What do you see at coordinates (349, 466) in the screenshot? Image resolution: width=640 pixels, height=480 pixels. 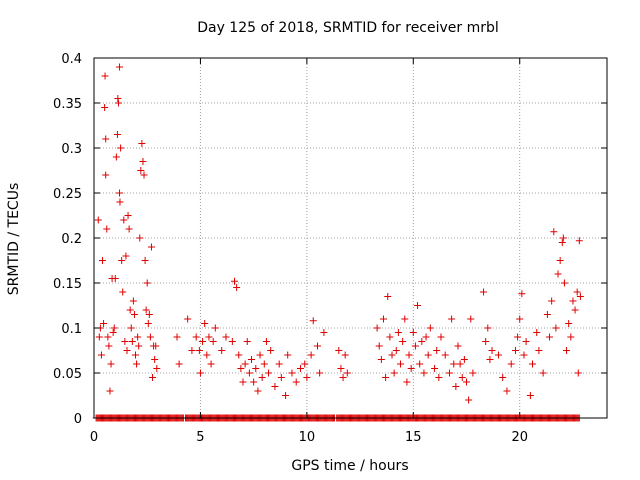 I see `x-axis-label: GPS time / hours` at bounding box center [349, 466].